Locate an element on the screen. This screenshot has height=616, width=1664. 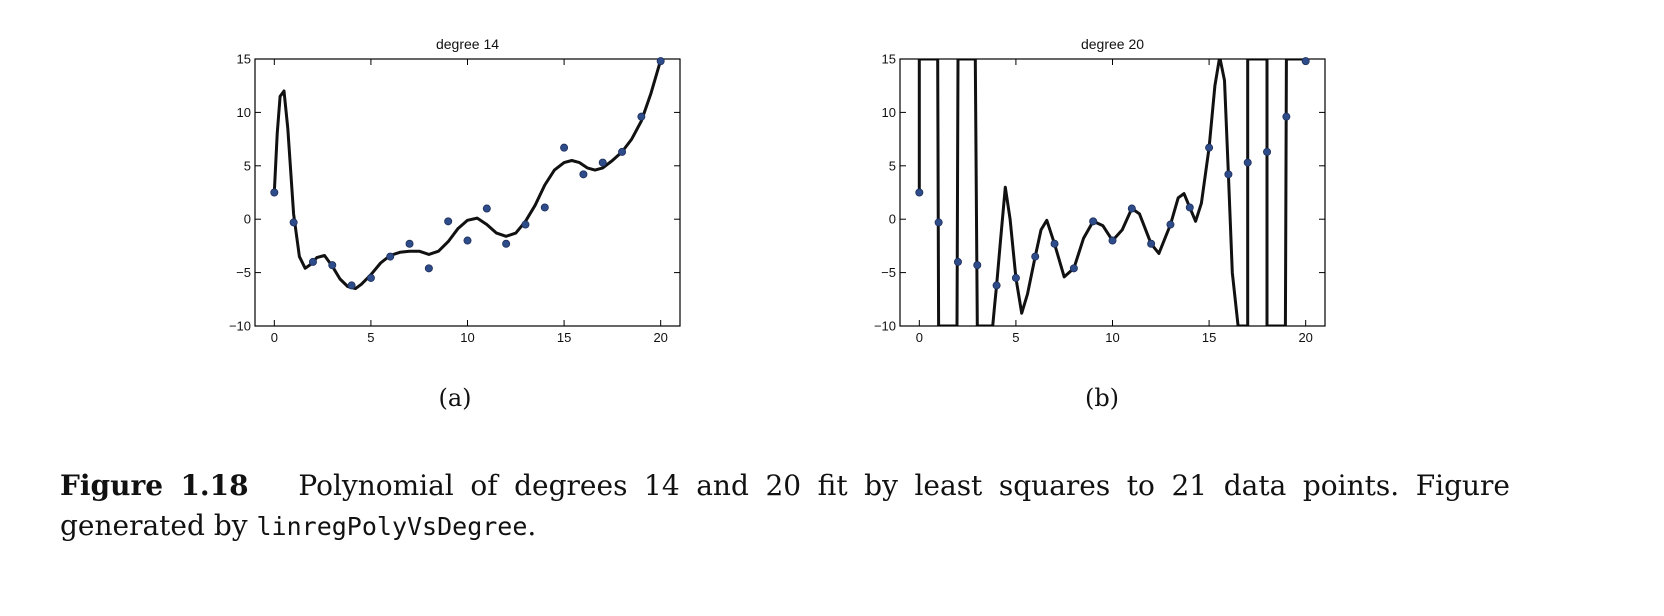
subfigure-label-a: (a) is located at coordinates (455, 398).